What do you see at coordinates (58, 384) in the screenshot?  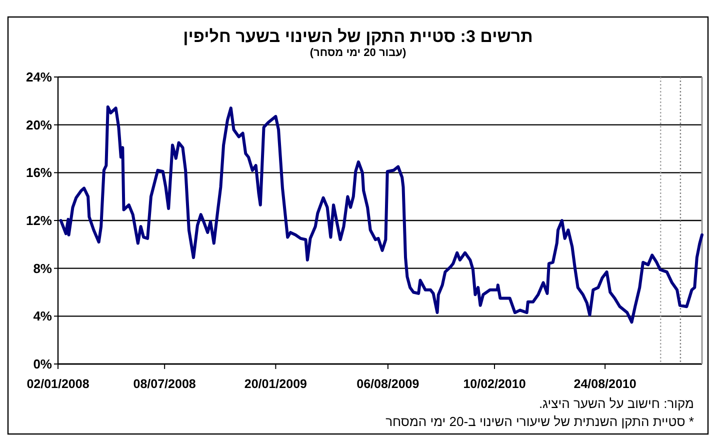 I see `x-tick-label: 02/01/2008` at bounding box center [58, 384].